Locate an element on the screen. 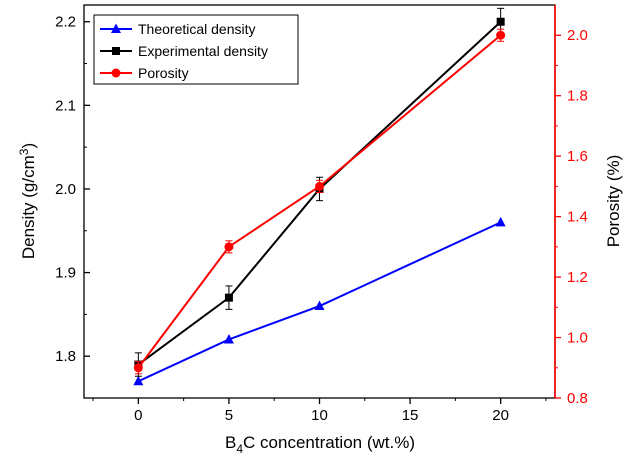 The image size is (630, 461). right-tick-label: 2.0 is located at coordinates (577, 35).